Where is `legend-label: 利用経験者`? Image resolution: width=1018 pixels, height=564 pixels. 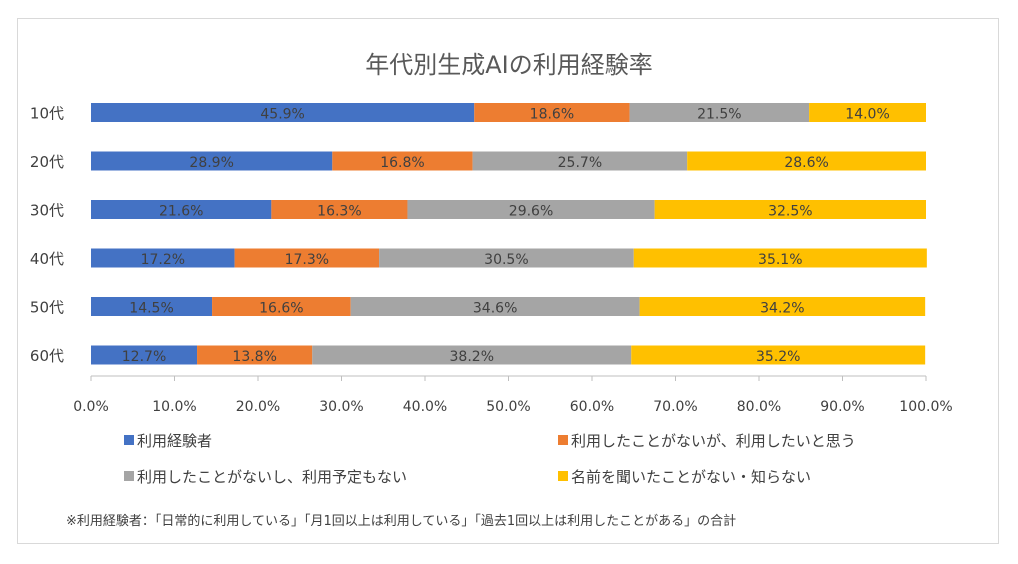 legend-label: 利用経験者 is located at coordinates (174, 441).